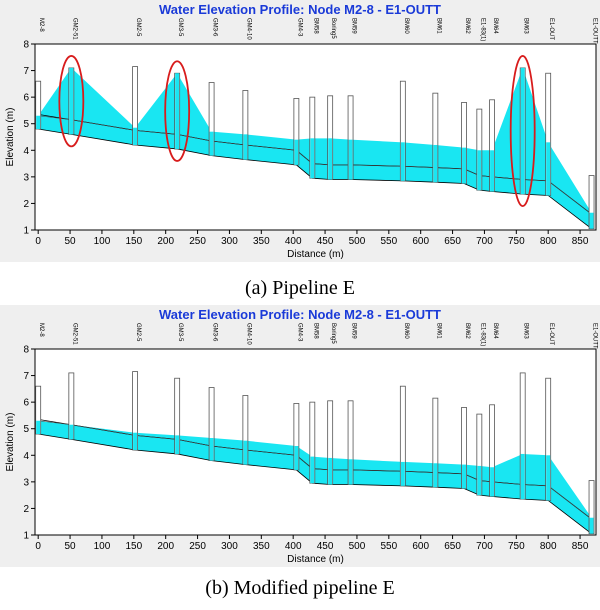 The width and height of the screenshot is (600, 610). Describe the element at coordinates (300, 588) in the screenshot. I see `caption-b: (b) Modified pipeline E` at that location.